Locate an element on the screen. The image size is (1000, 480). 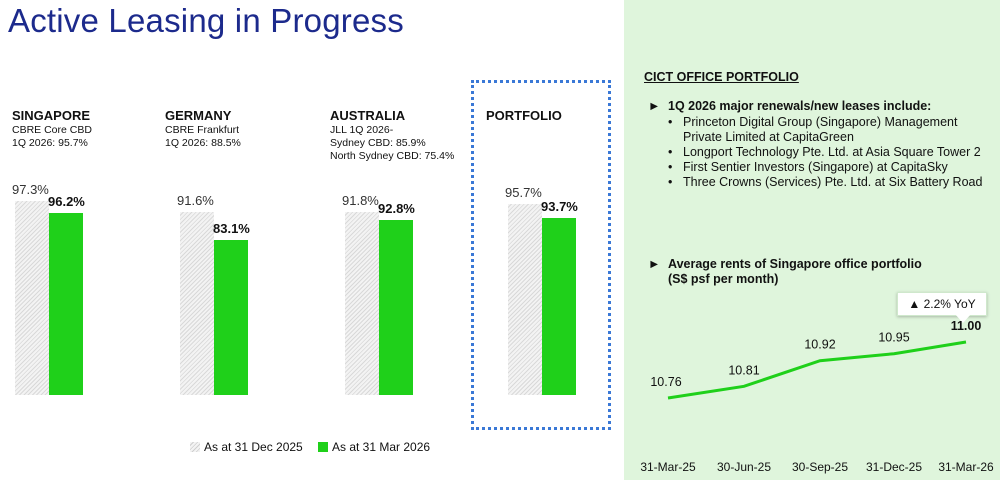
bar-curr-portfolio is located at coordinates (559, 306).